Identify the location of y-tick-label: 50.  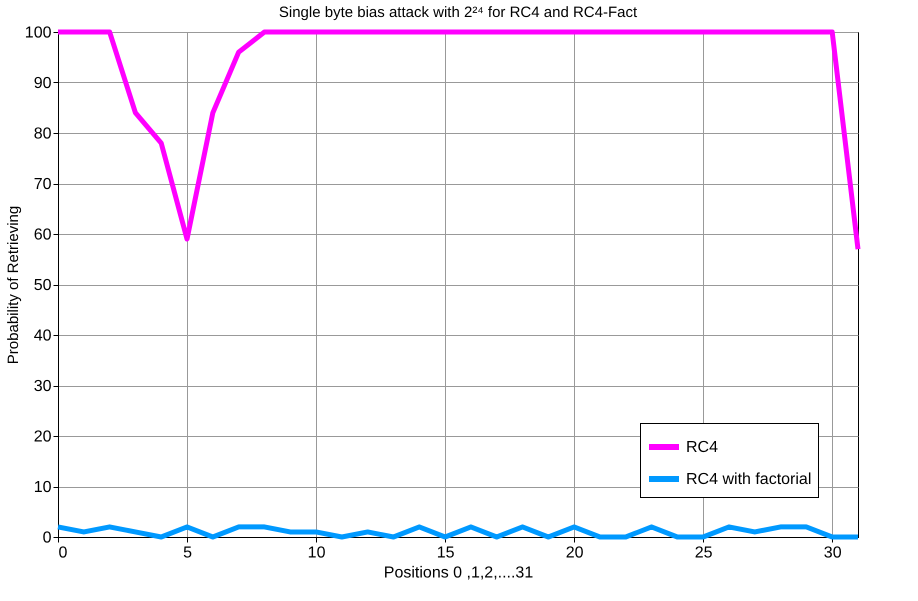
(43, 285).